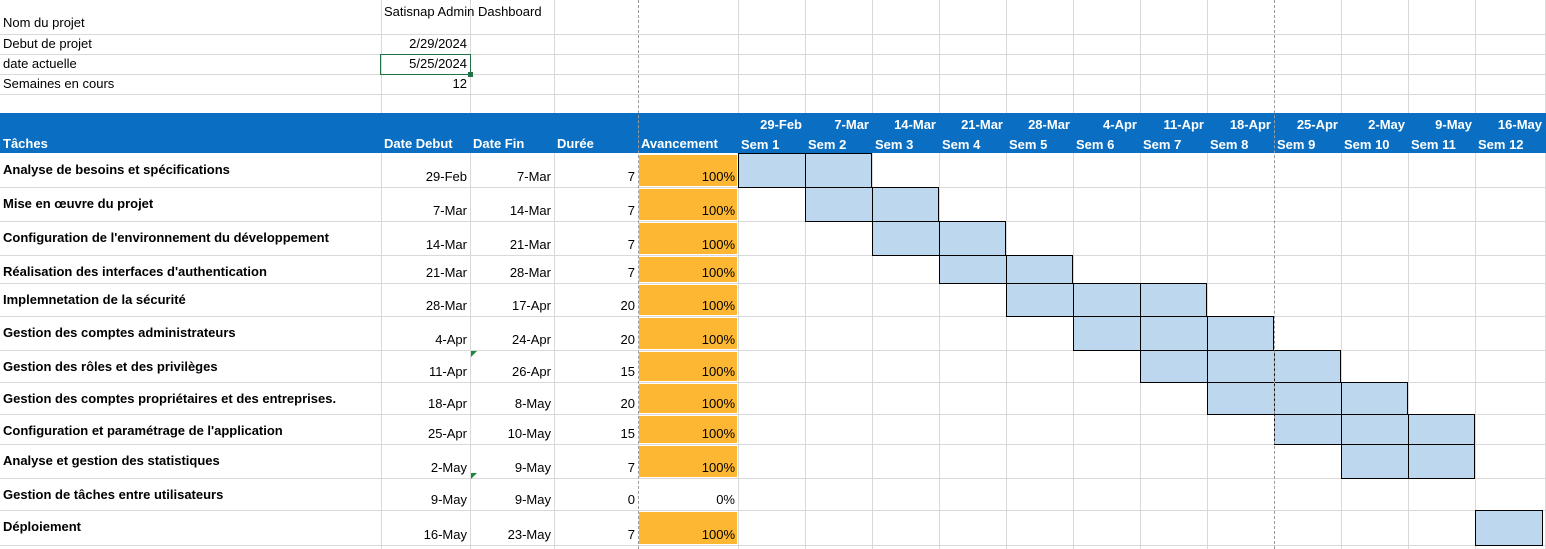  Describe the element at coordinates (982, 124) in the screenshot. I see `week-date-header: 21-Mar` at that location.